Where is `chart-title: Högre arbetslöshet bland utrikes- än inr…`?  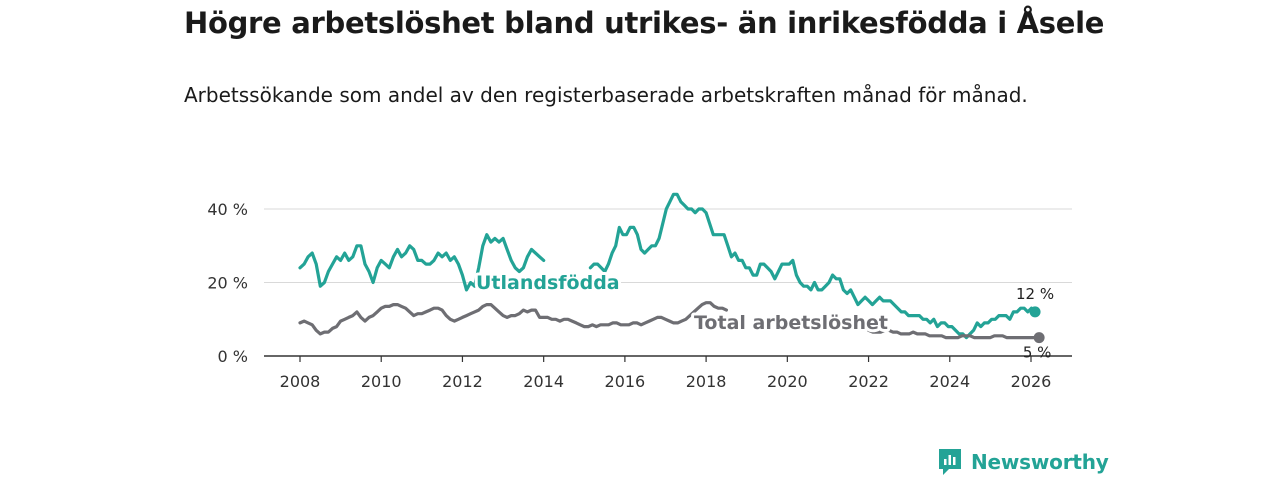 chart-title: Högre arbetslöshet bland utrikes- än inr… is located at coordinates (644, 23).